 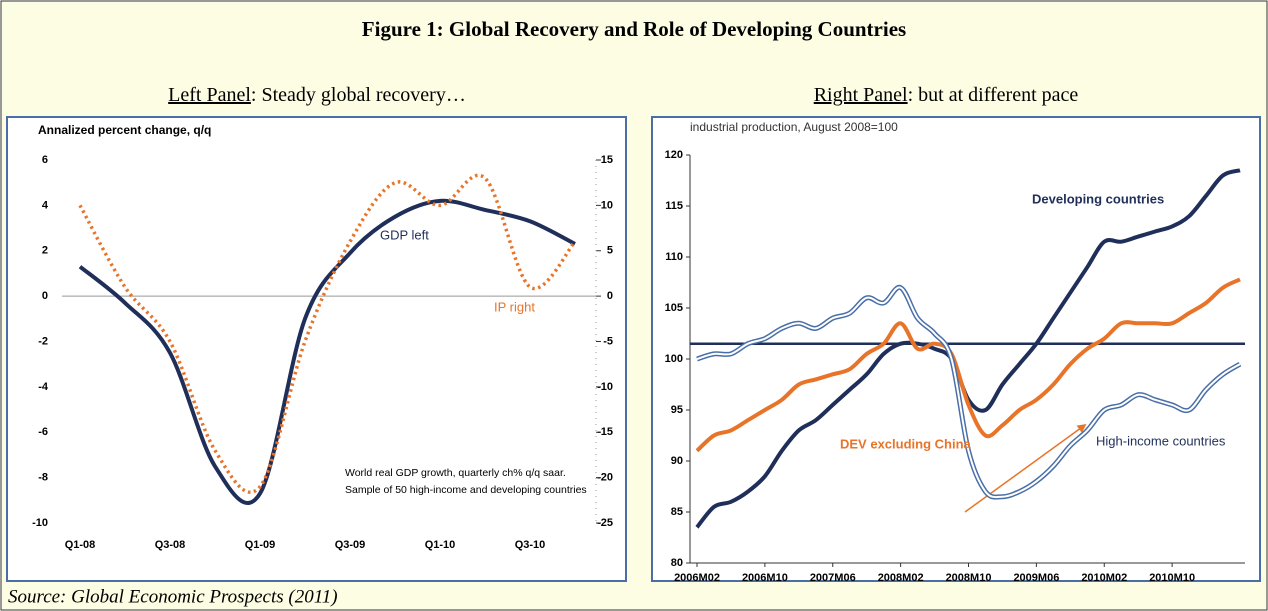 I want to click on y-tick-label: 110, so click(x=674, y=257).